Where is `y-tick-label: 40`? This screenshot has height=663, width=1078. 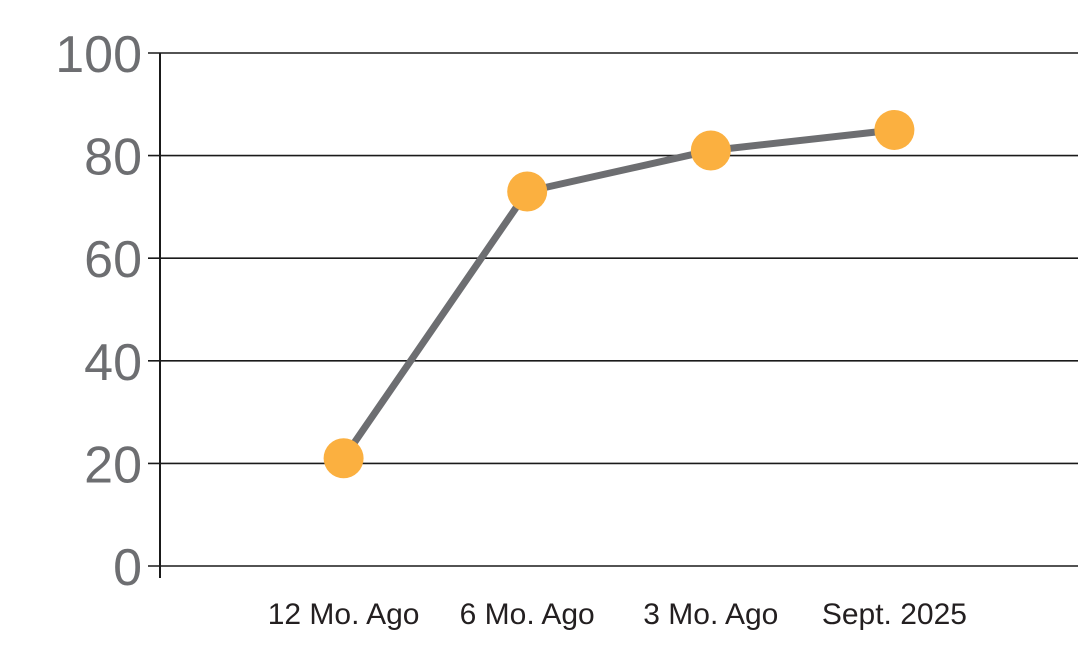
y-tick-label: 40 is located at coordinates (113, 363).